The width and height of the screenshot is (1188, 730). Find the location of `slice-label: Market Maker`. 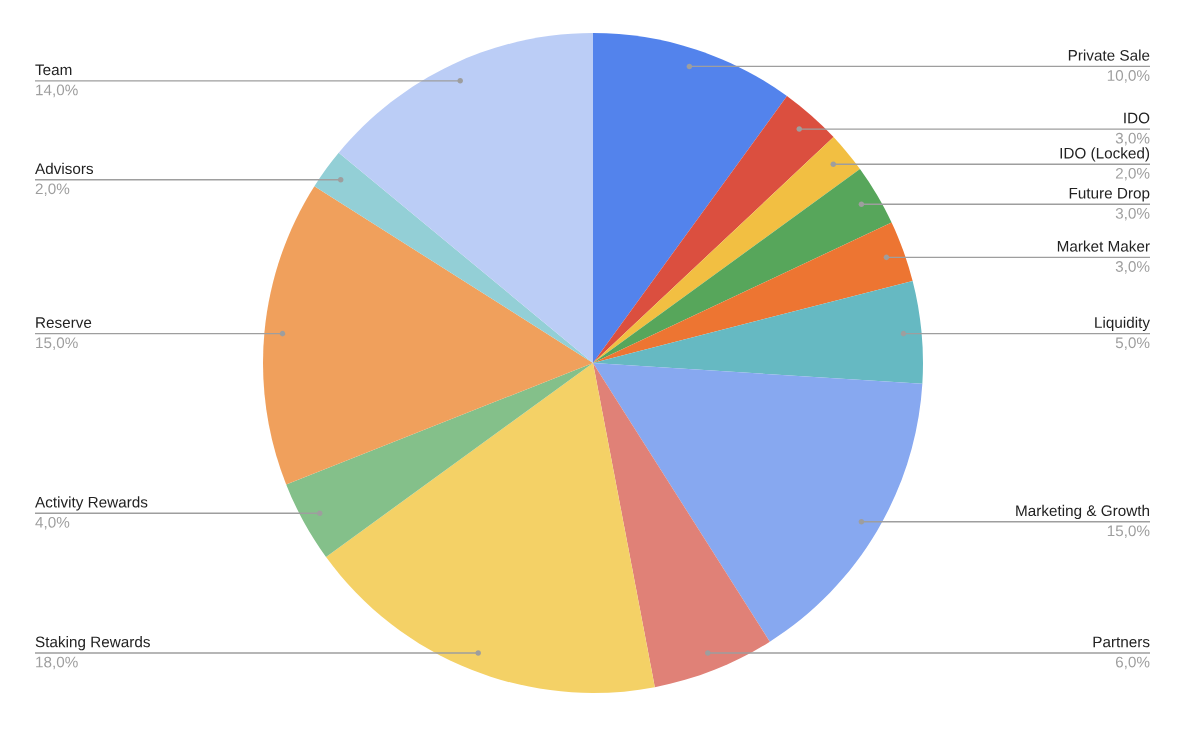

slice-label: Market Maker is located at coordinates (1103, 246).